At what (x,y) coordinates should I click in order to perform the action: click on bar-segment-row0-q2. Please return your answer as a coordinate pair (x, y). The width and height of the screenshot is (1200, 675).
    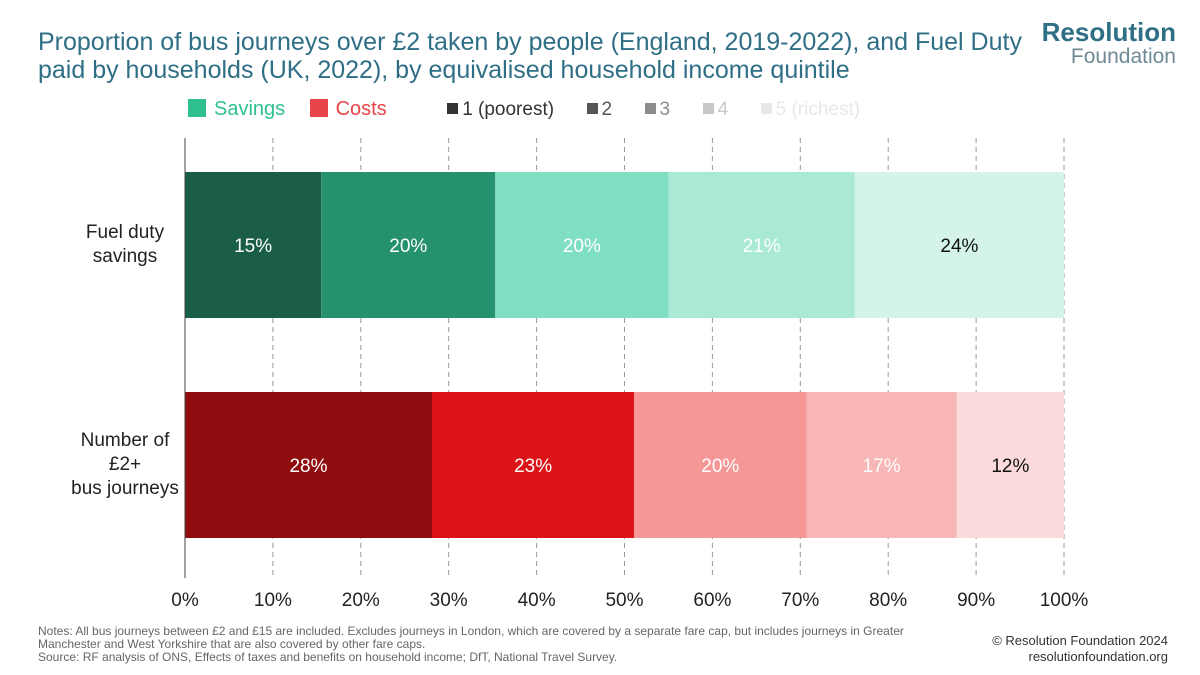
    Looking at the image, I should click on (408, 245).